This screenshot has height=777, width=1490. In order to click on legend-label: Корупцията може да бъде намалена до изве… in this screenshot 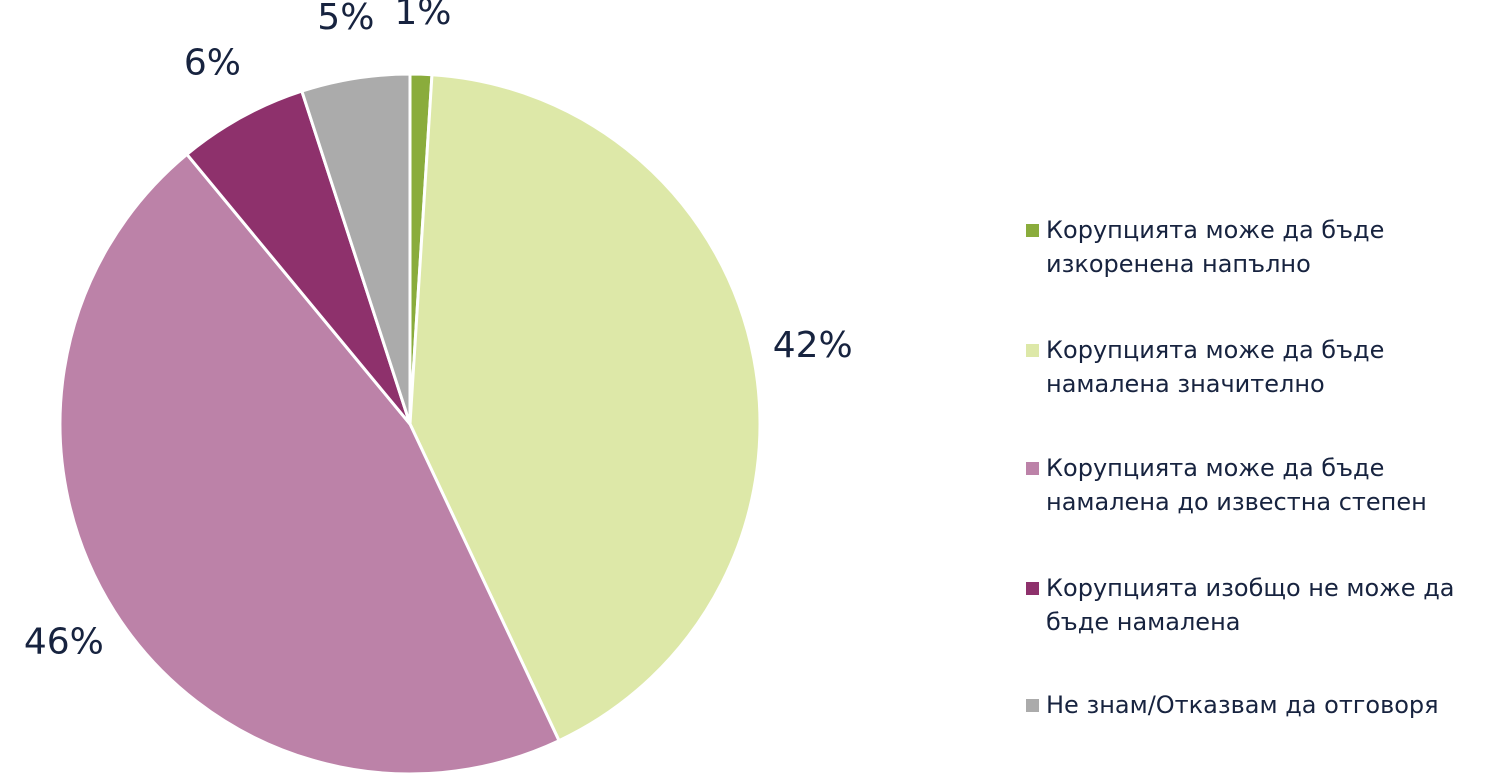, I will do `click(1236, 485)`.